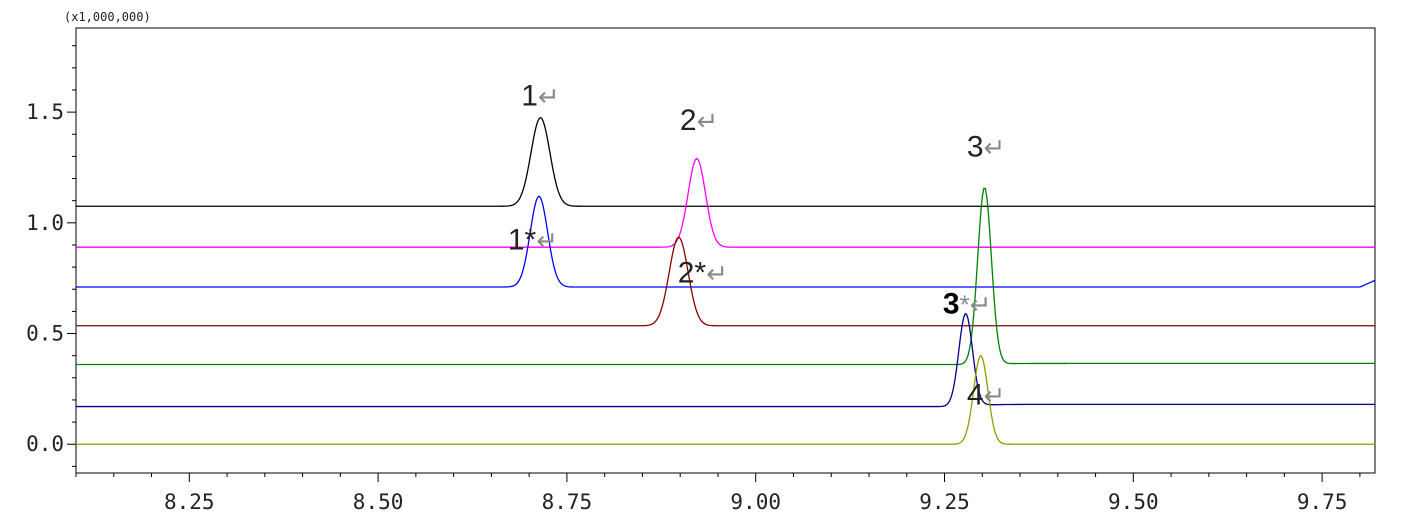 The image size is (1402, 520). Describe the element at coordinates (45, 223) in the screenshot. I see `y-tick-label: 1.0` at that location.